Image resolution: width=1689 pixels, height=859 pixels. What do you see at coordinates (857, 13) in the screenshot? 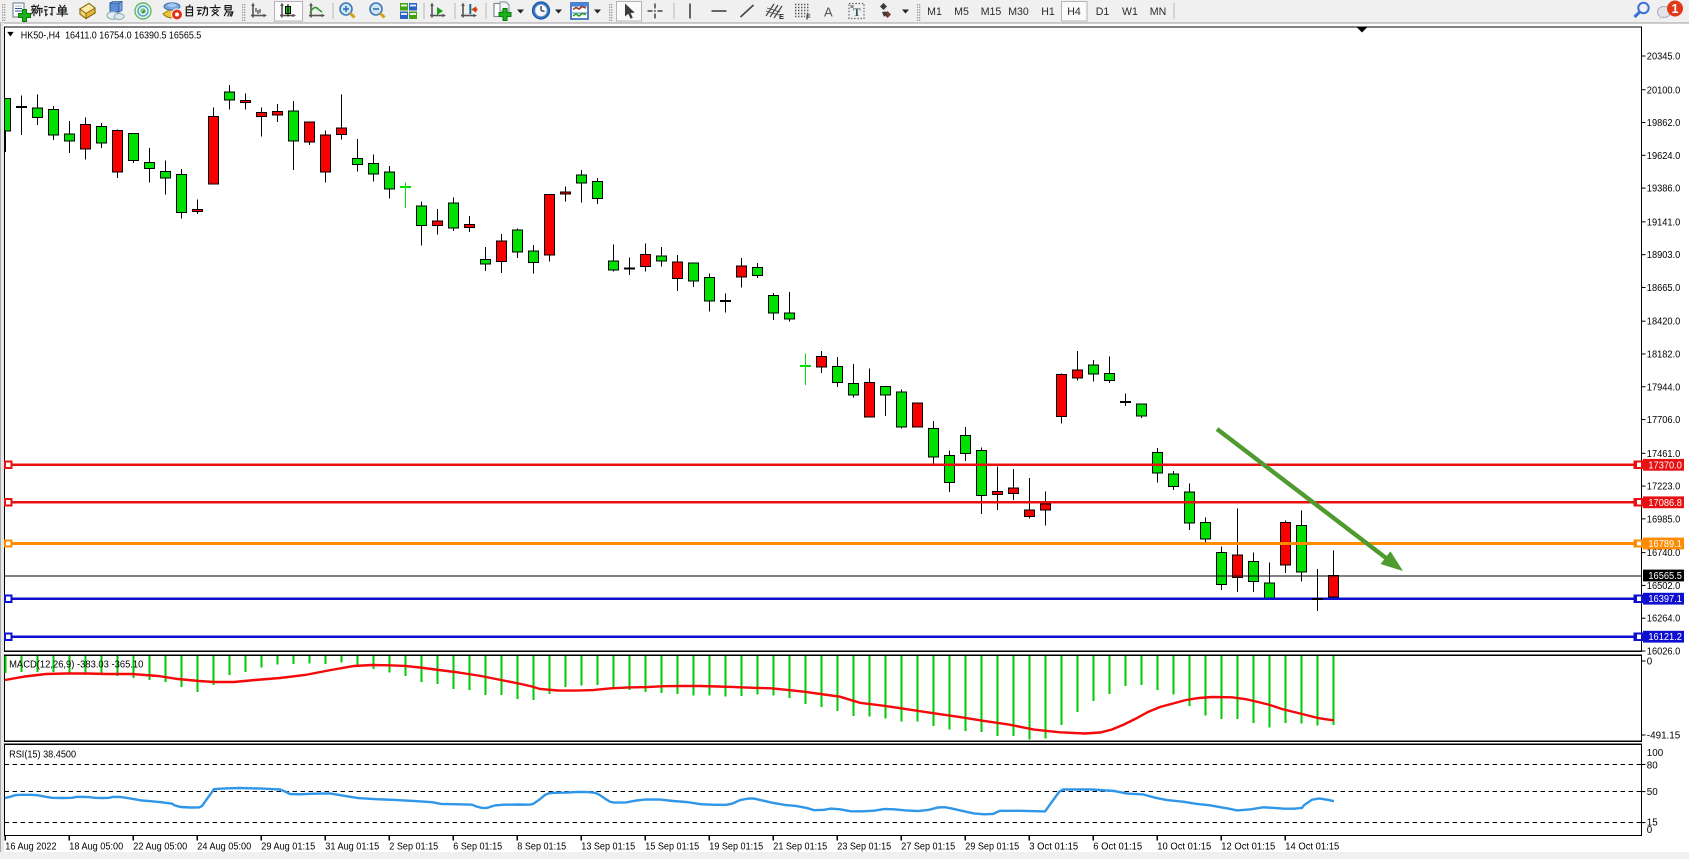
I see `svg-text: T` at bounding box center [857, 13].